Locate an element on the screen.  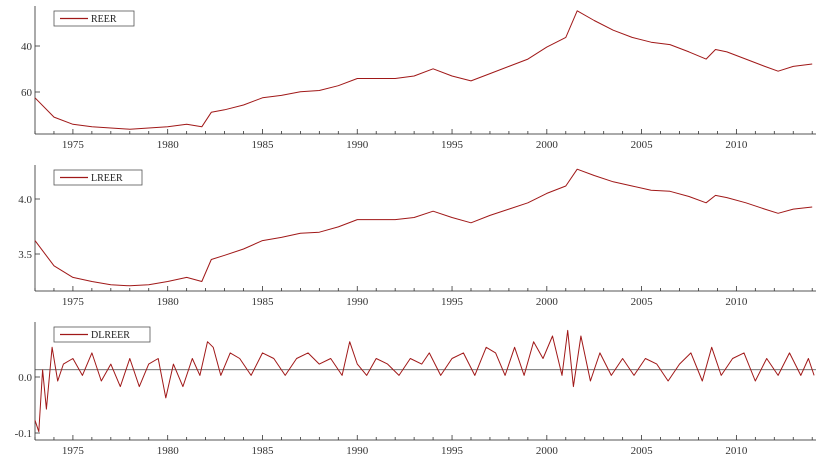
legend-label: DLREER is located at coordinates (110, 335).